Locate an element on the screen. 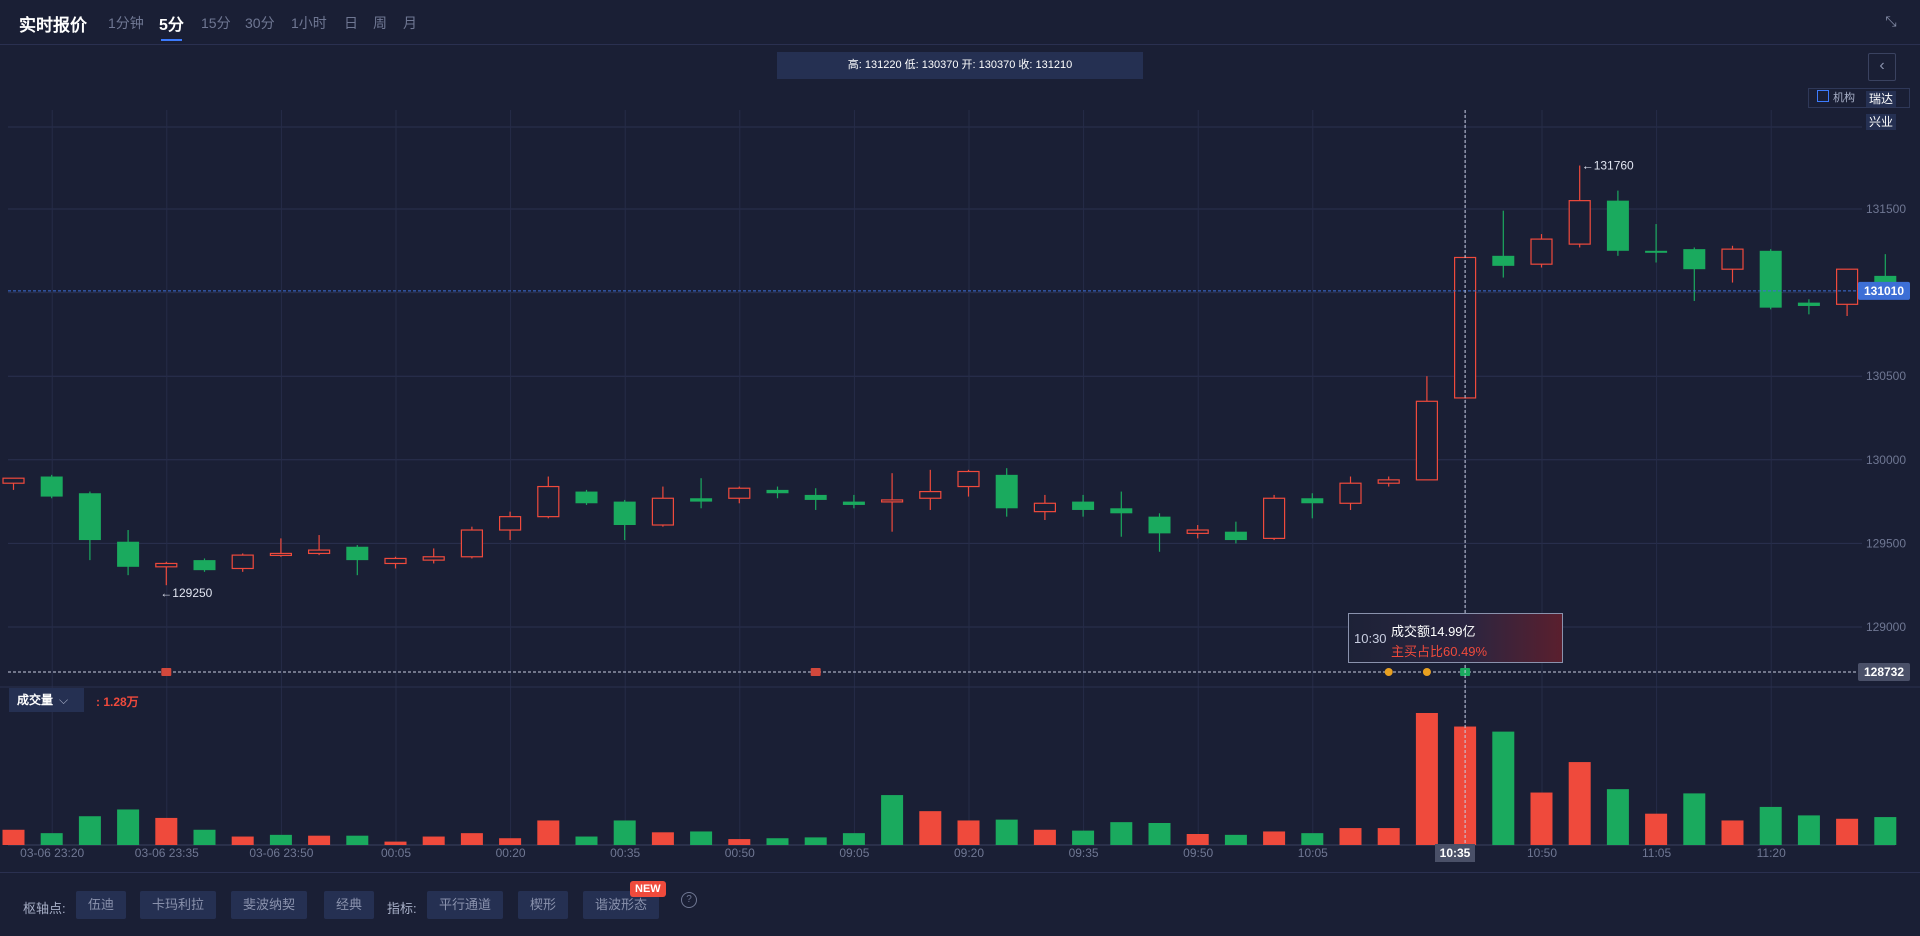 The width and height of the screenshot is (1920, 936). institution-tag-ruida: 瑞达 is located at coordinates (1881, 99).